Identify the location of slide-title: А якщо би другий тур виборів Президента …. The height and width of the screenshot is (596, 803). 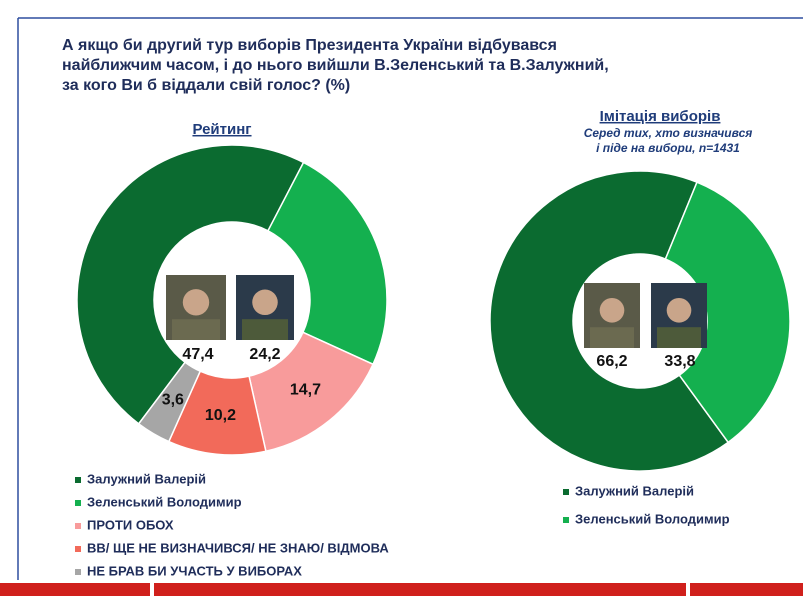
(309, 45).